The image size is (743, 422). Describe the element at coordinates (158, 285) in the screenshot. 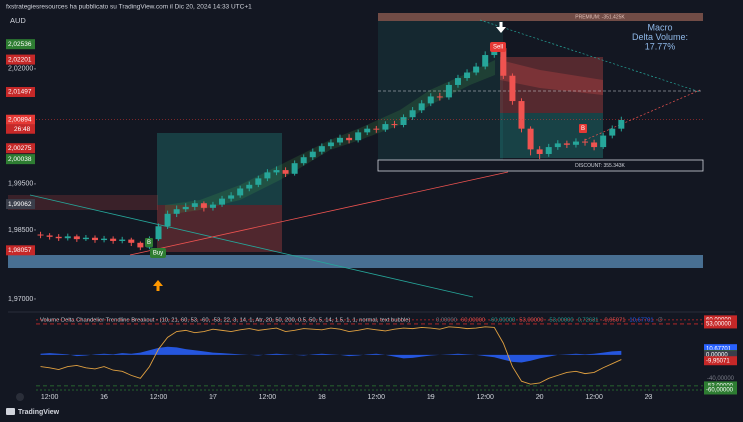

I see `buy-arrow` at that location.